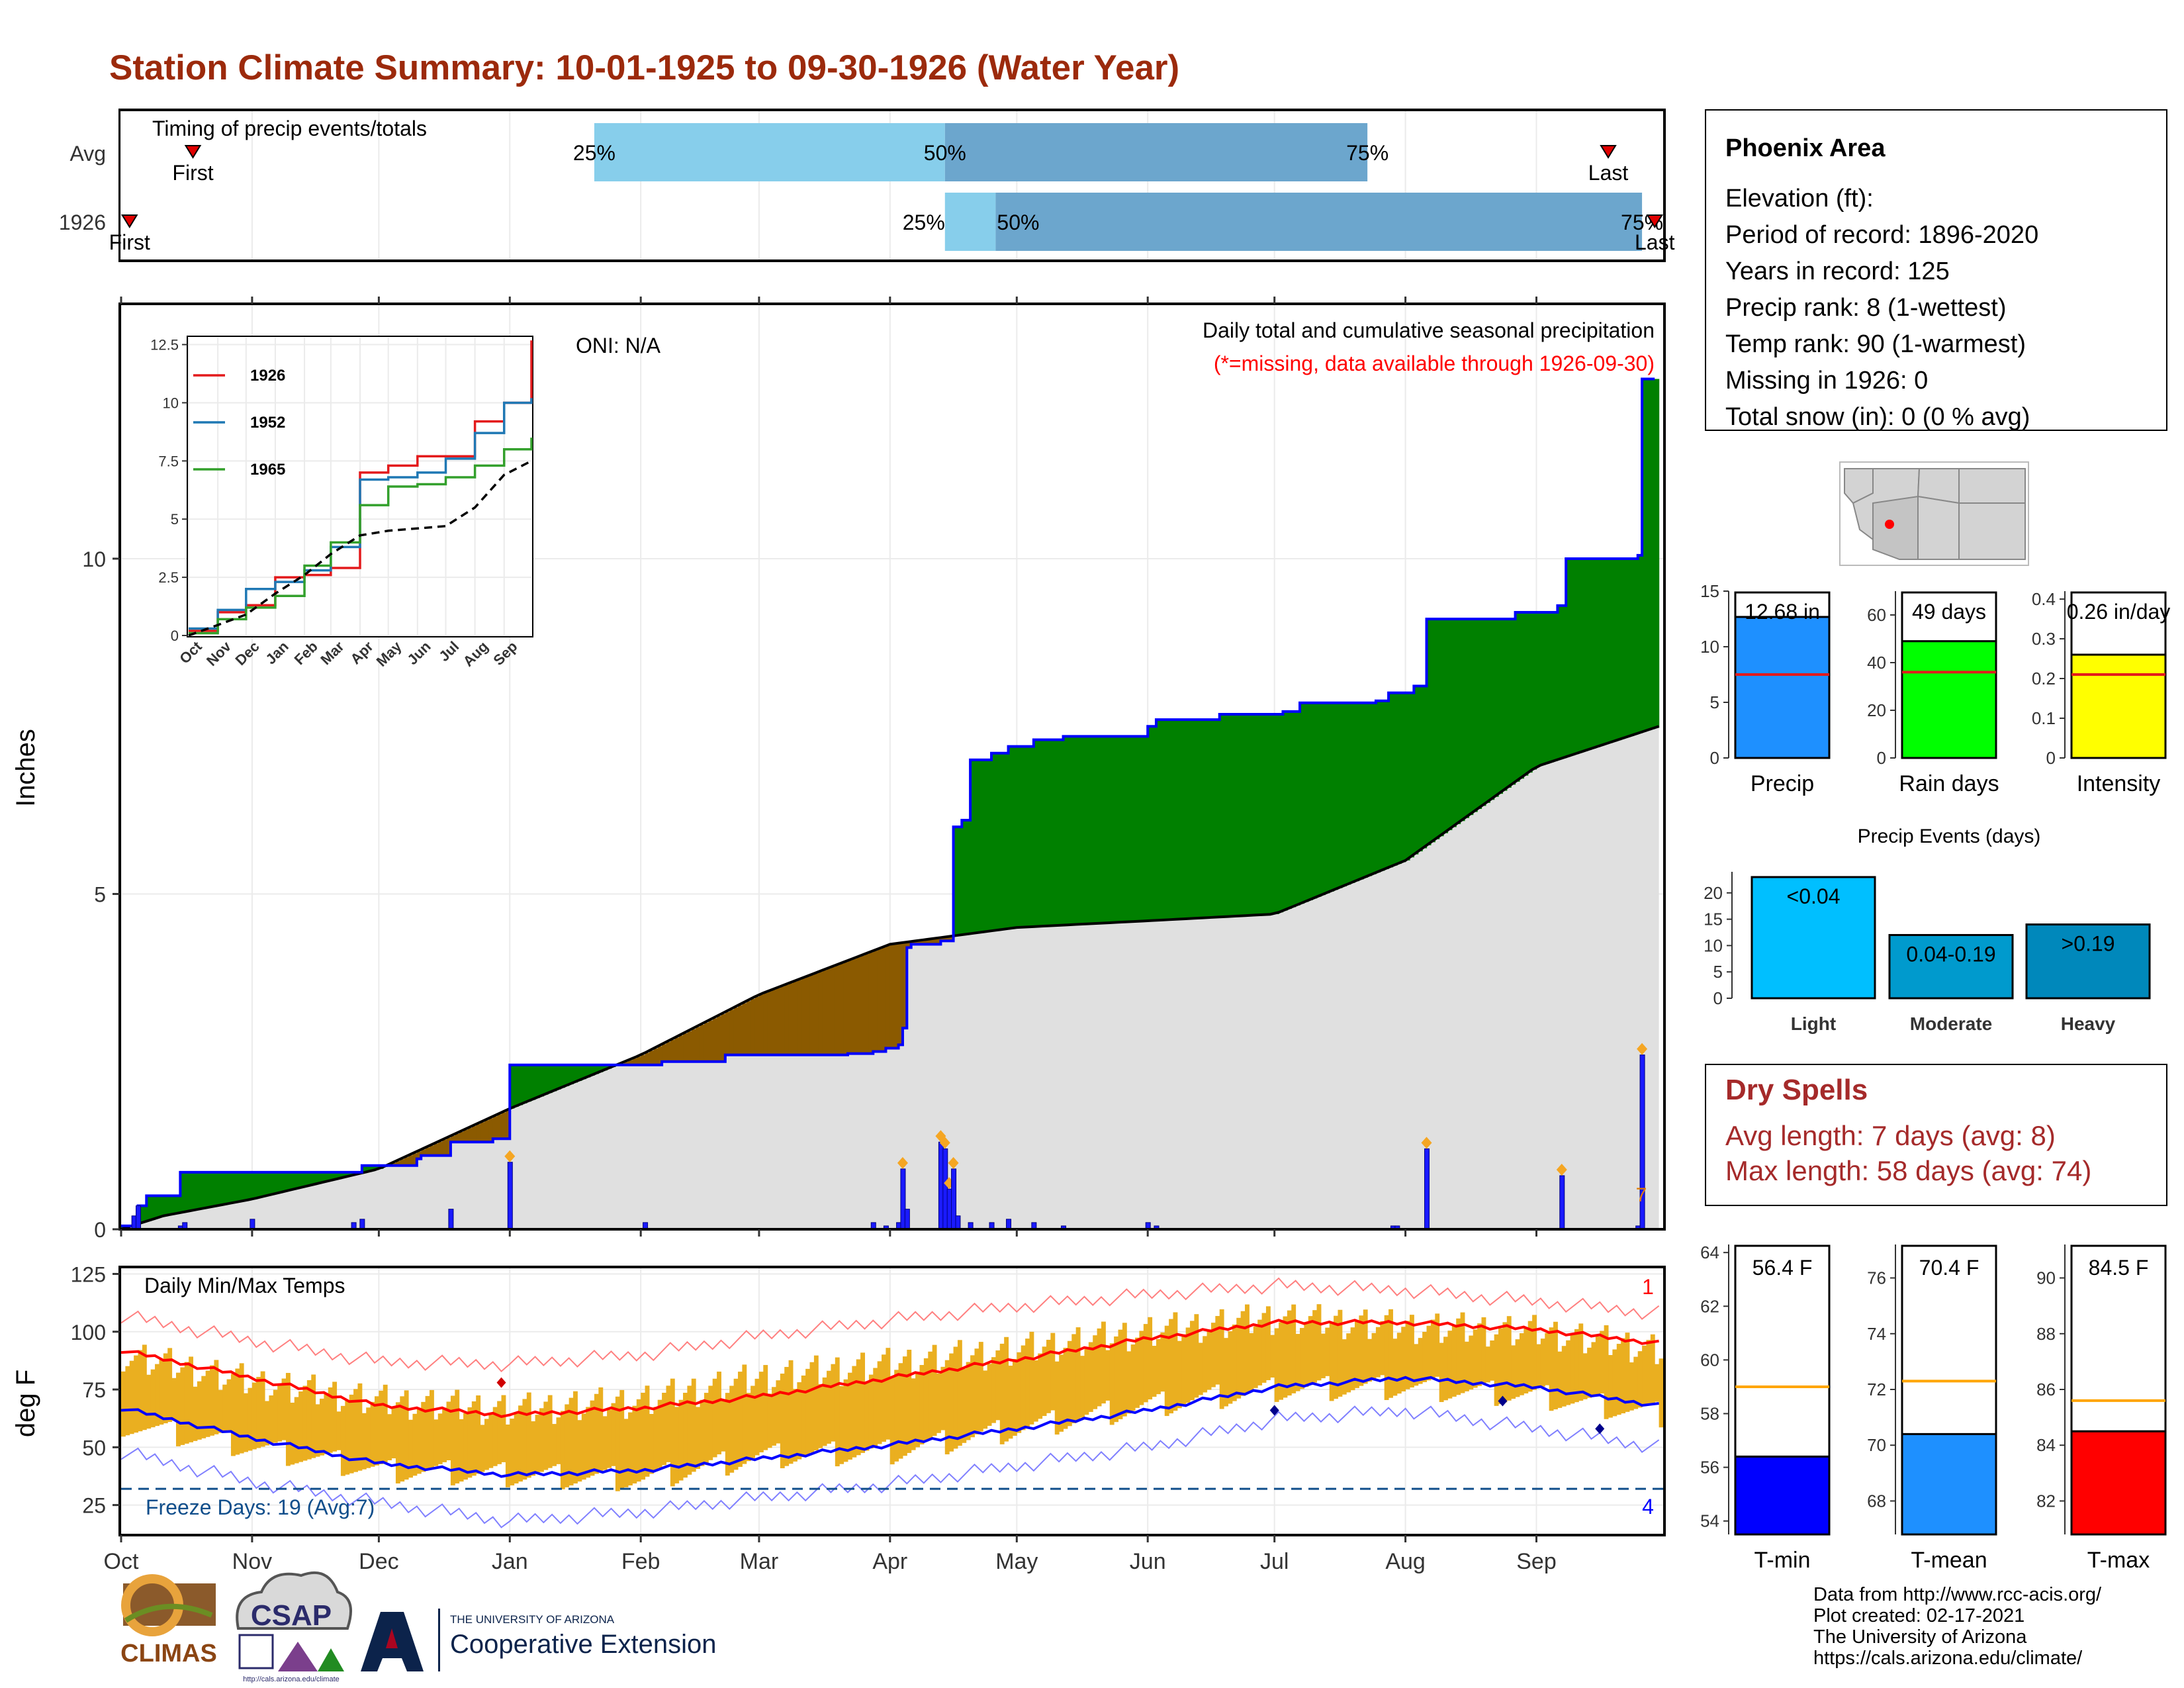  What do you see at coordinates (2044, 639) in the screenshot?
I see `summary-ytick-label: 0.3` at bounding box center [2044, 639].